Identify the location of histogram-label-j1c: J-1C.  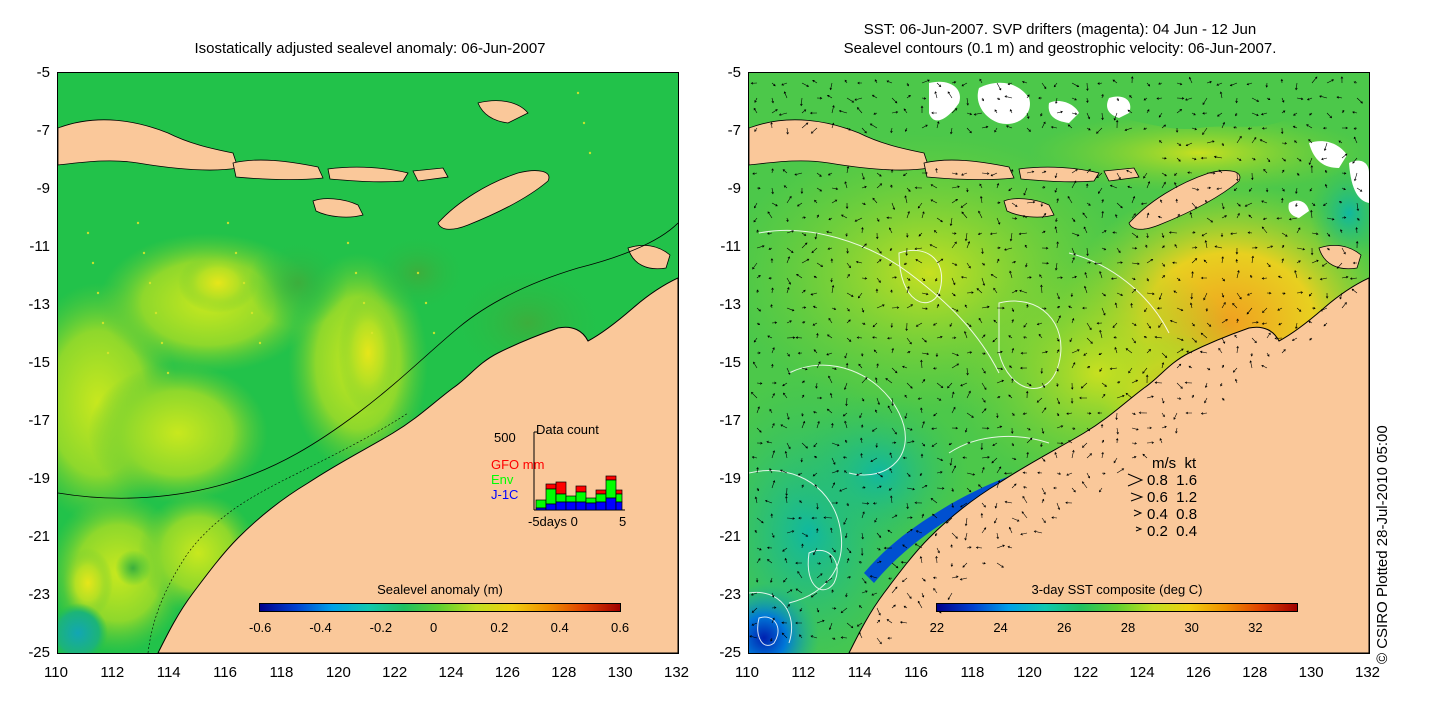
(505, 494).